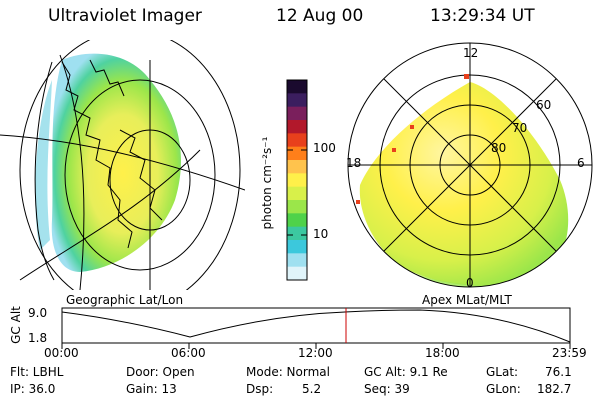 The image size is (600, 400). What do you see at coordinates (188, 353) in the screenshot?
I see `altitude-xtick-6: 06:00` at bounding box center [188, 353].